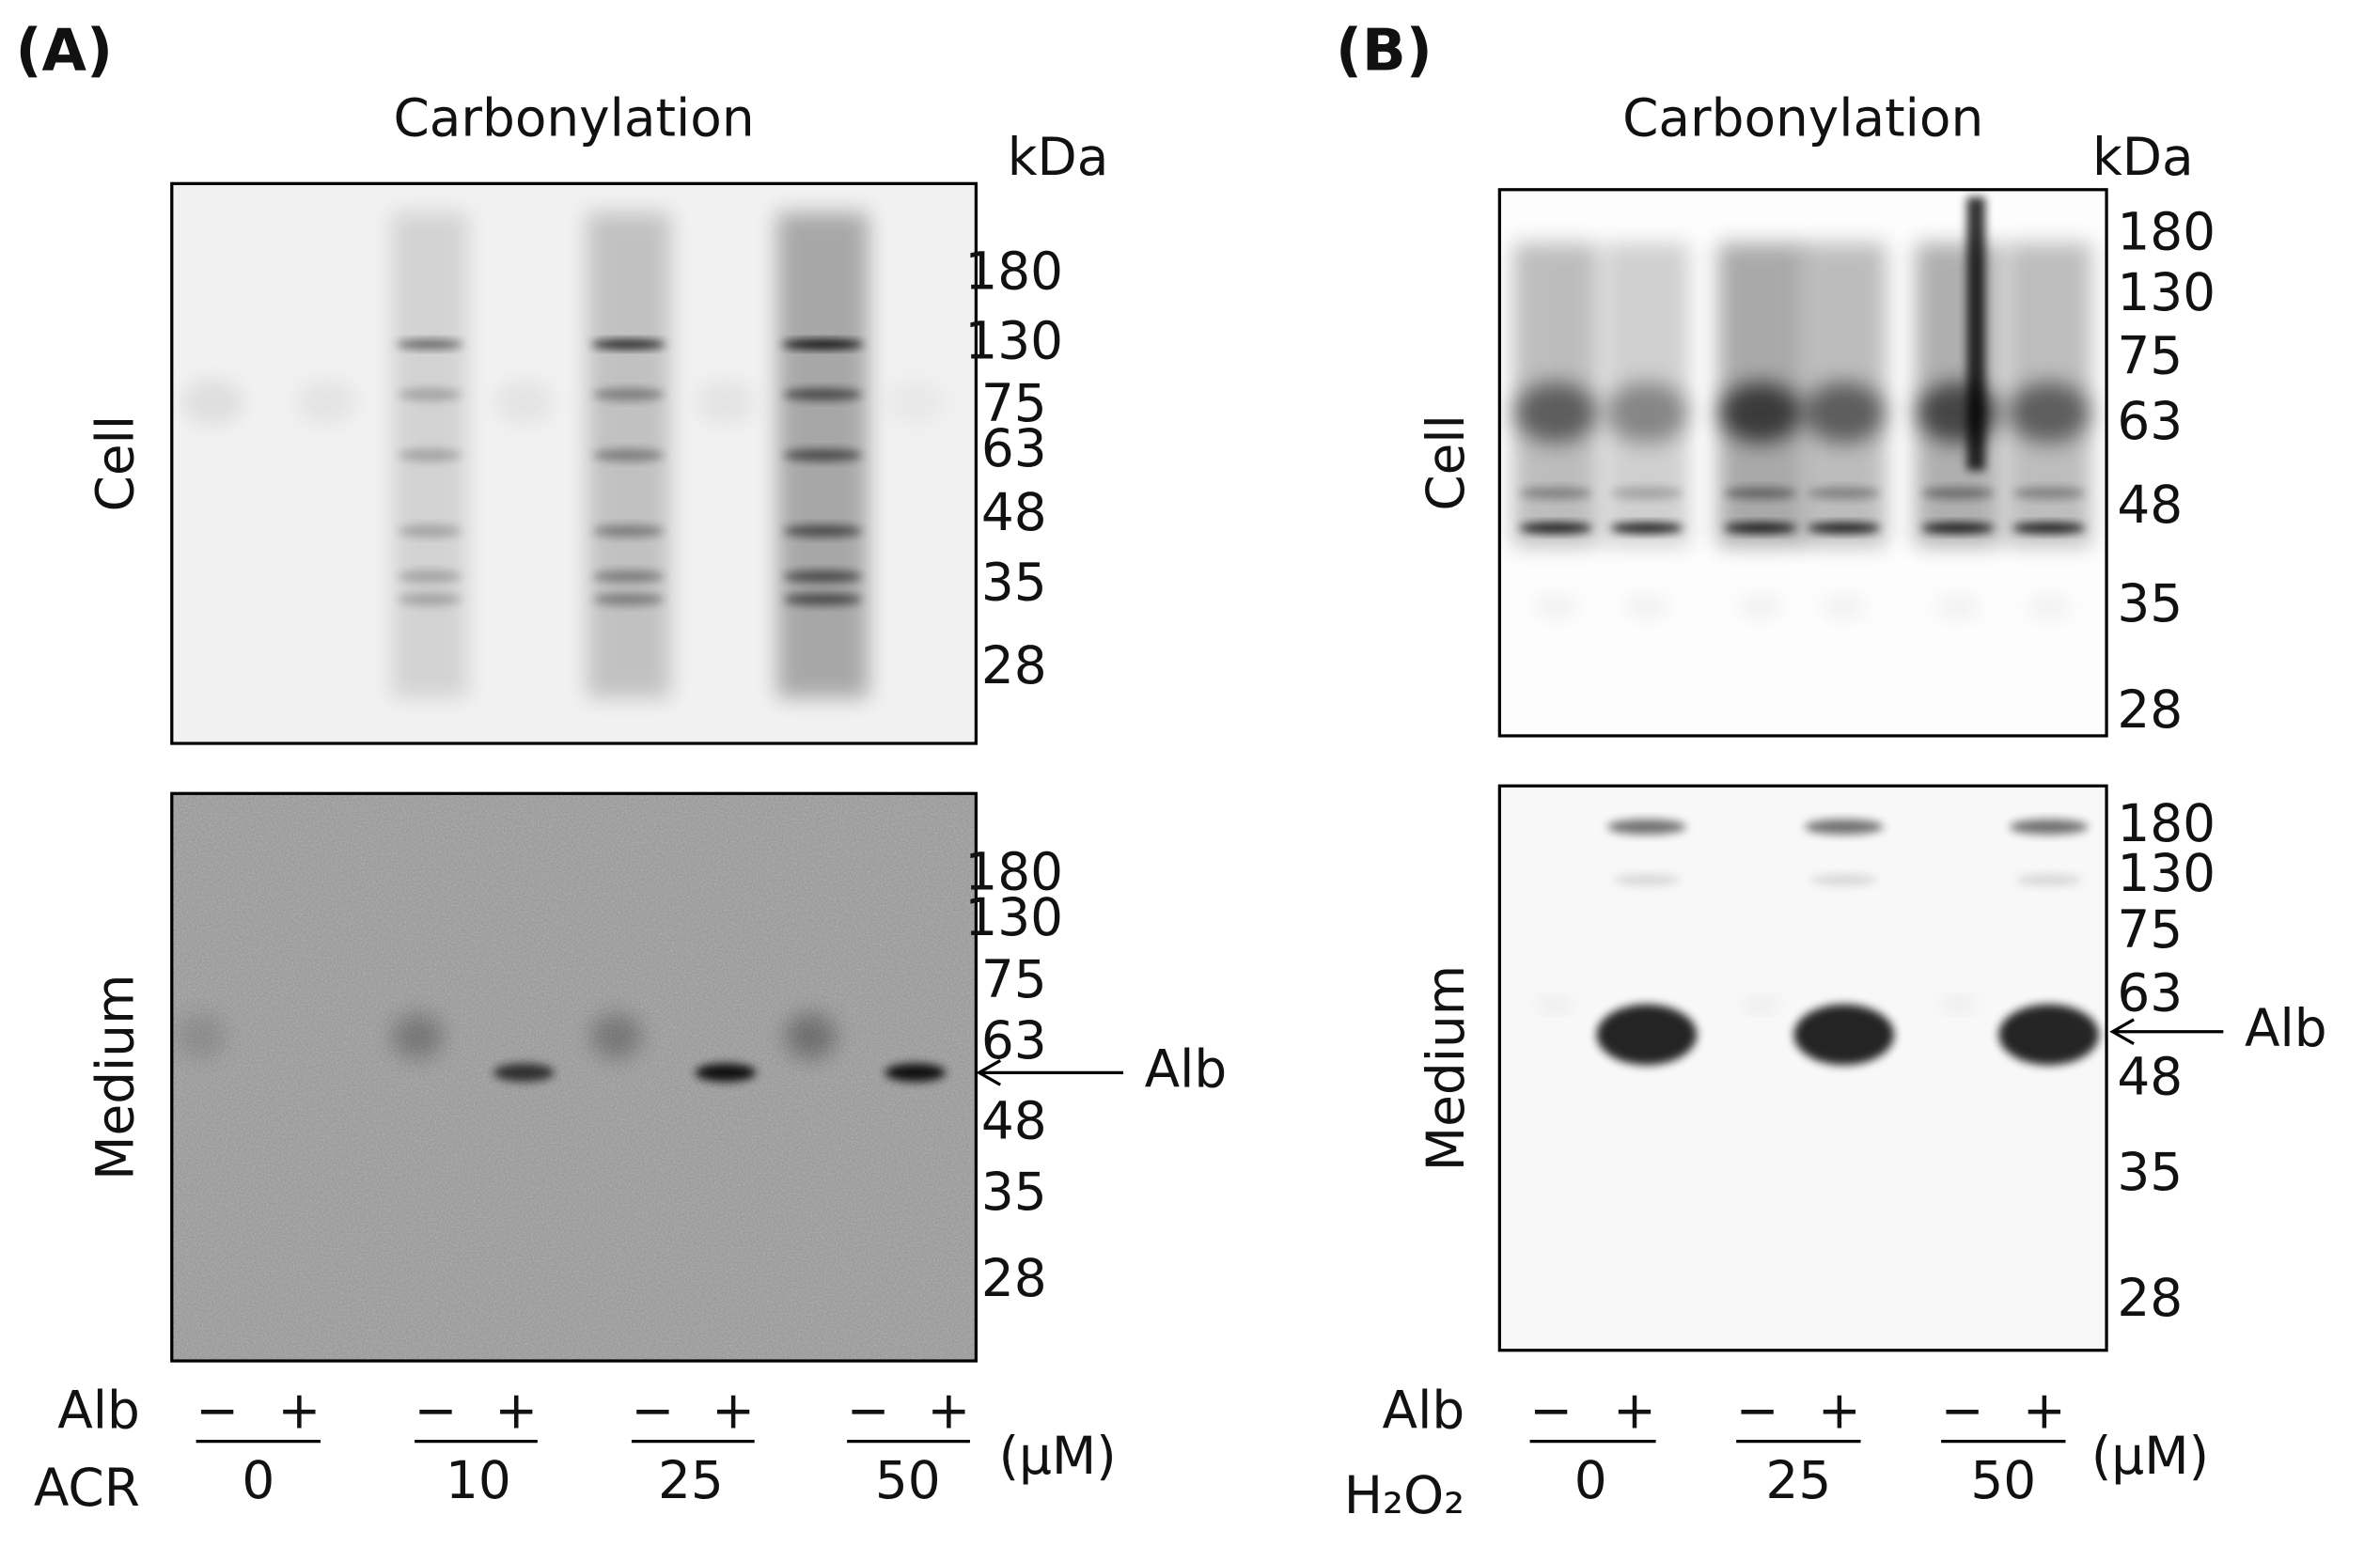 Image resolution: width=2380 pixels, height=1546 pixels. I want to click on panel-label: (A), so click(65, 51).